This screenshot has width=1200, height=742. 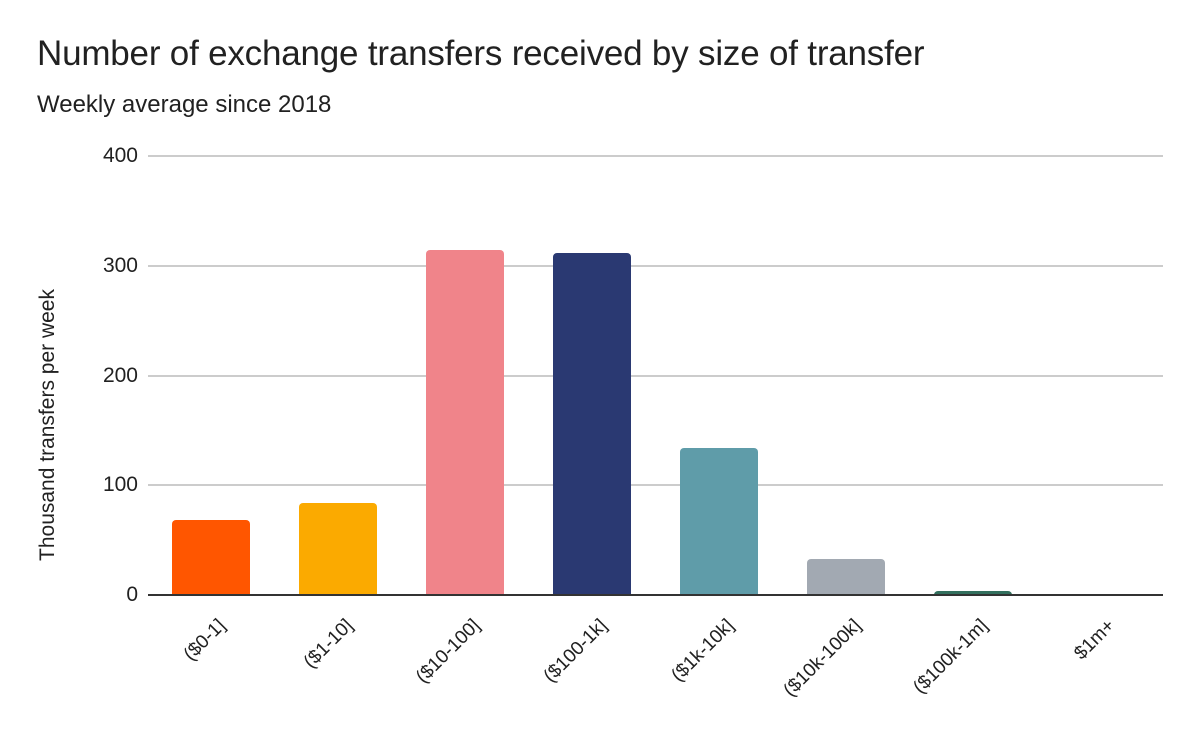 What do you see at coordinates (120, 485) in the screenshot?
I see `y-tick-label: 100` at bounding box center [120, 485].